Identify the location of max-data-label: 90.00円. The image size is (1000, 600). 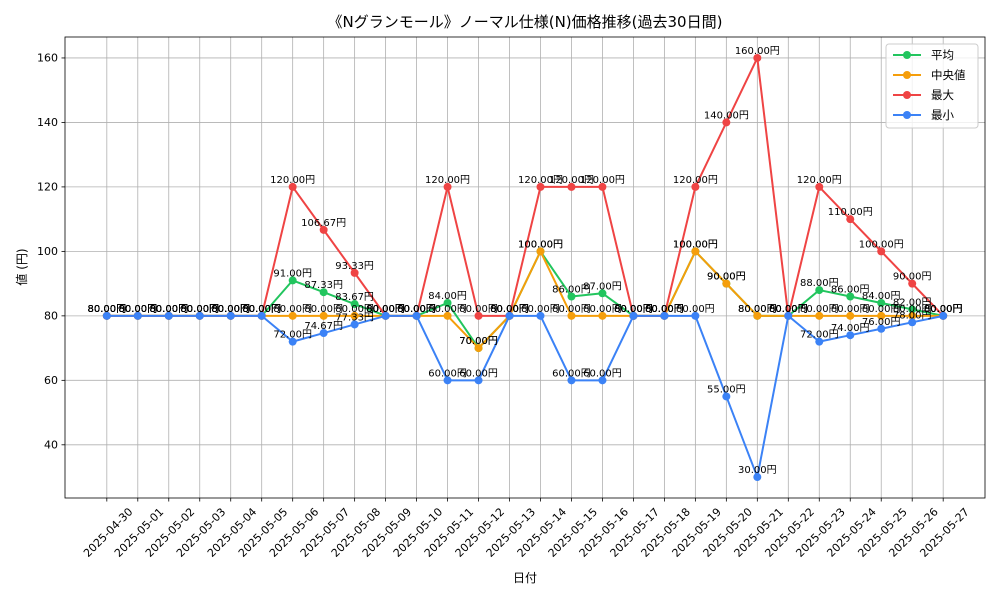
(912, 277).